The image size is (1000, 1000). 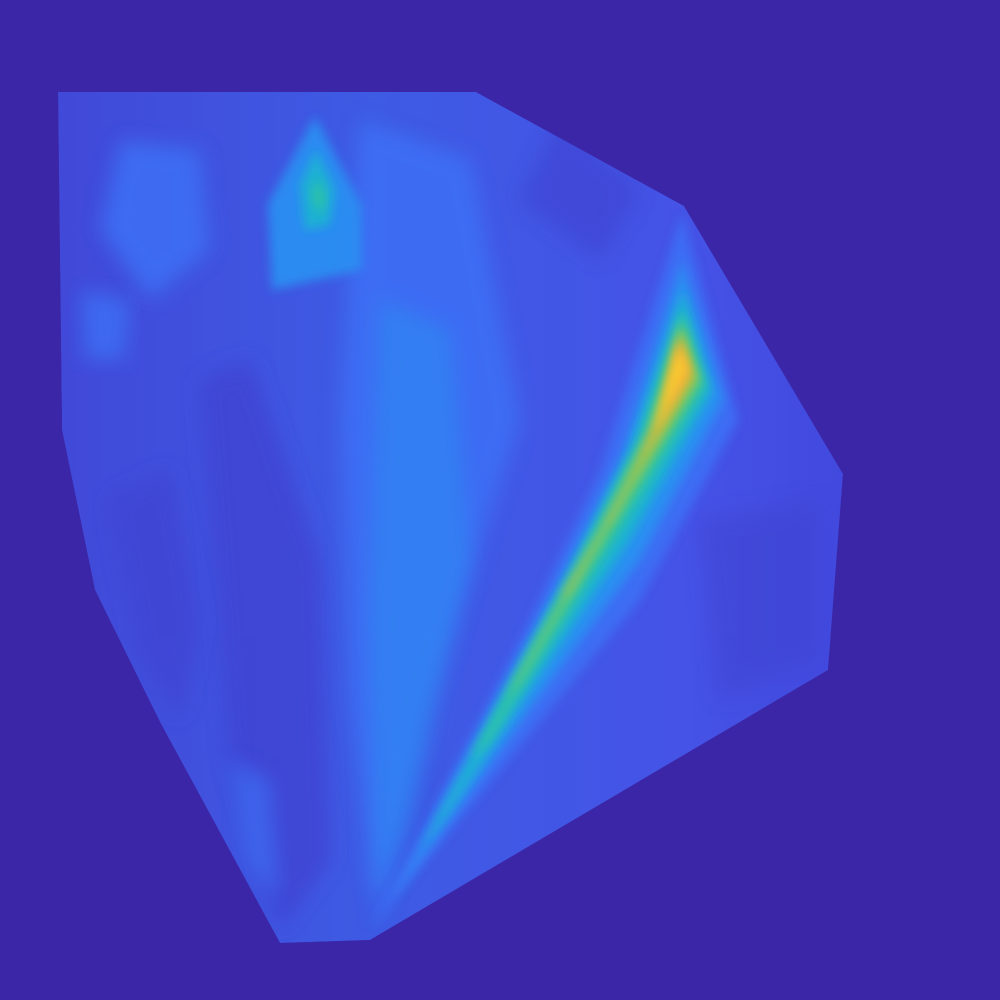 What do you see at coordinates (155, 220) in the screenshot?
I see `bump-top-left` at bounding box center [155, 220].